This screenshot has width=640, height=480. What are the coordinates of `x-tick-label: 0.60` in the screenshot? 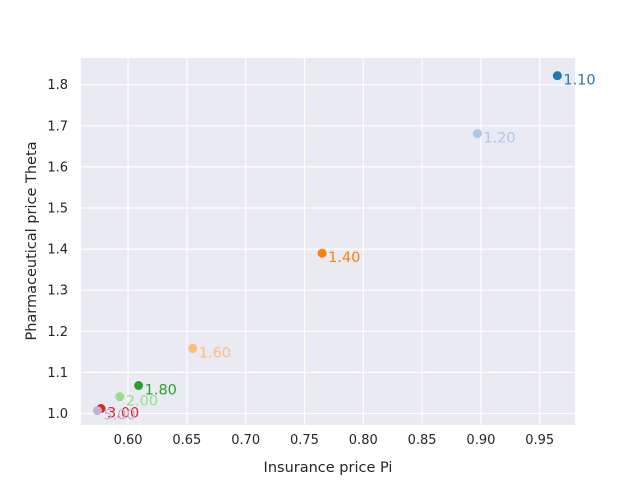 It's located at (128, 440).